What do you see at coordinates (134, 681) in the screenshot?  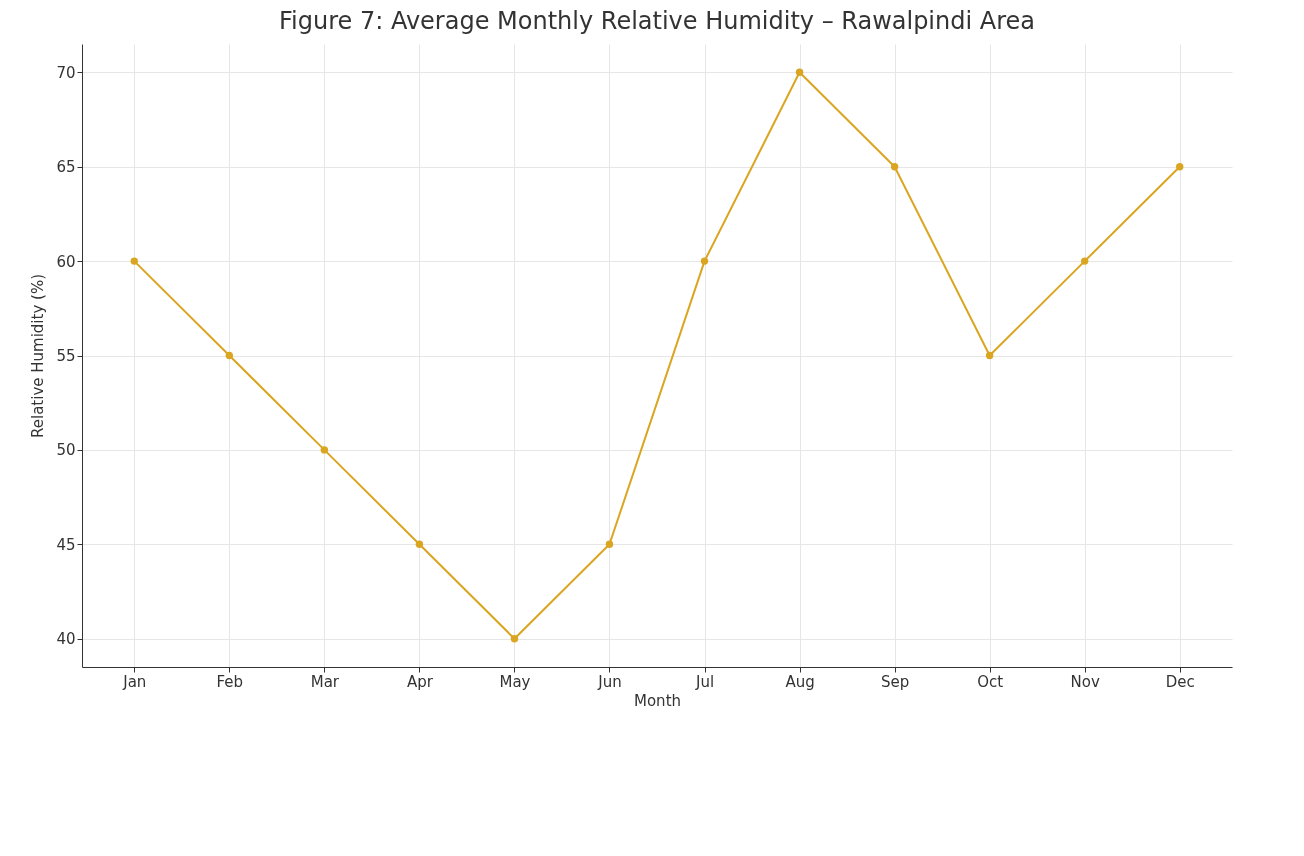 I see `x-tick-label: Jan` at bounding box center [134, 681].